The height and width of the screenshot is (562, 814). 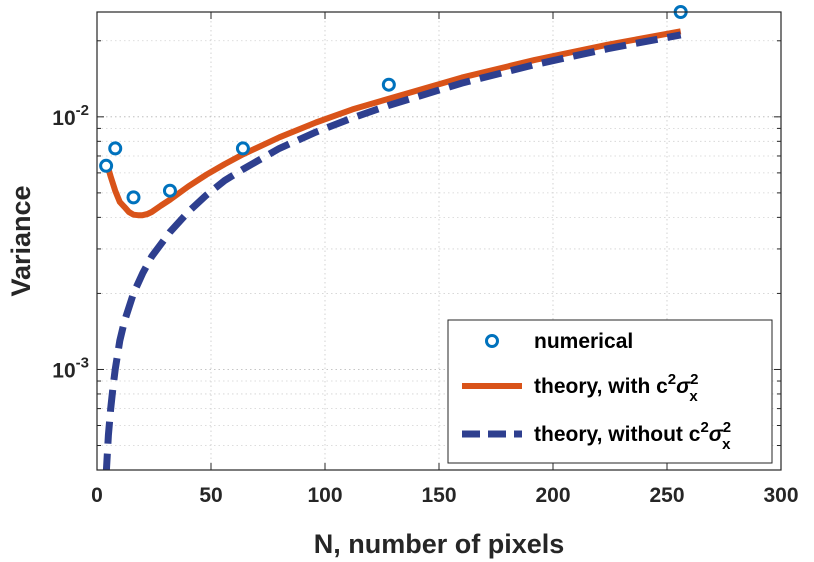 I want to click on x-tick-label: 250, so click(x=666, y=495).